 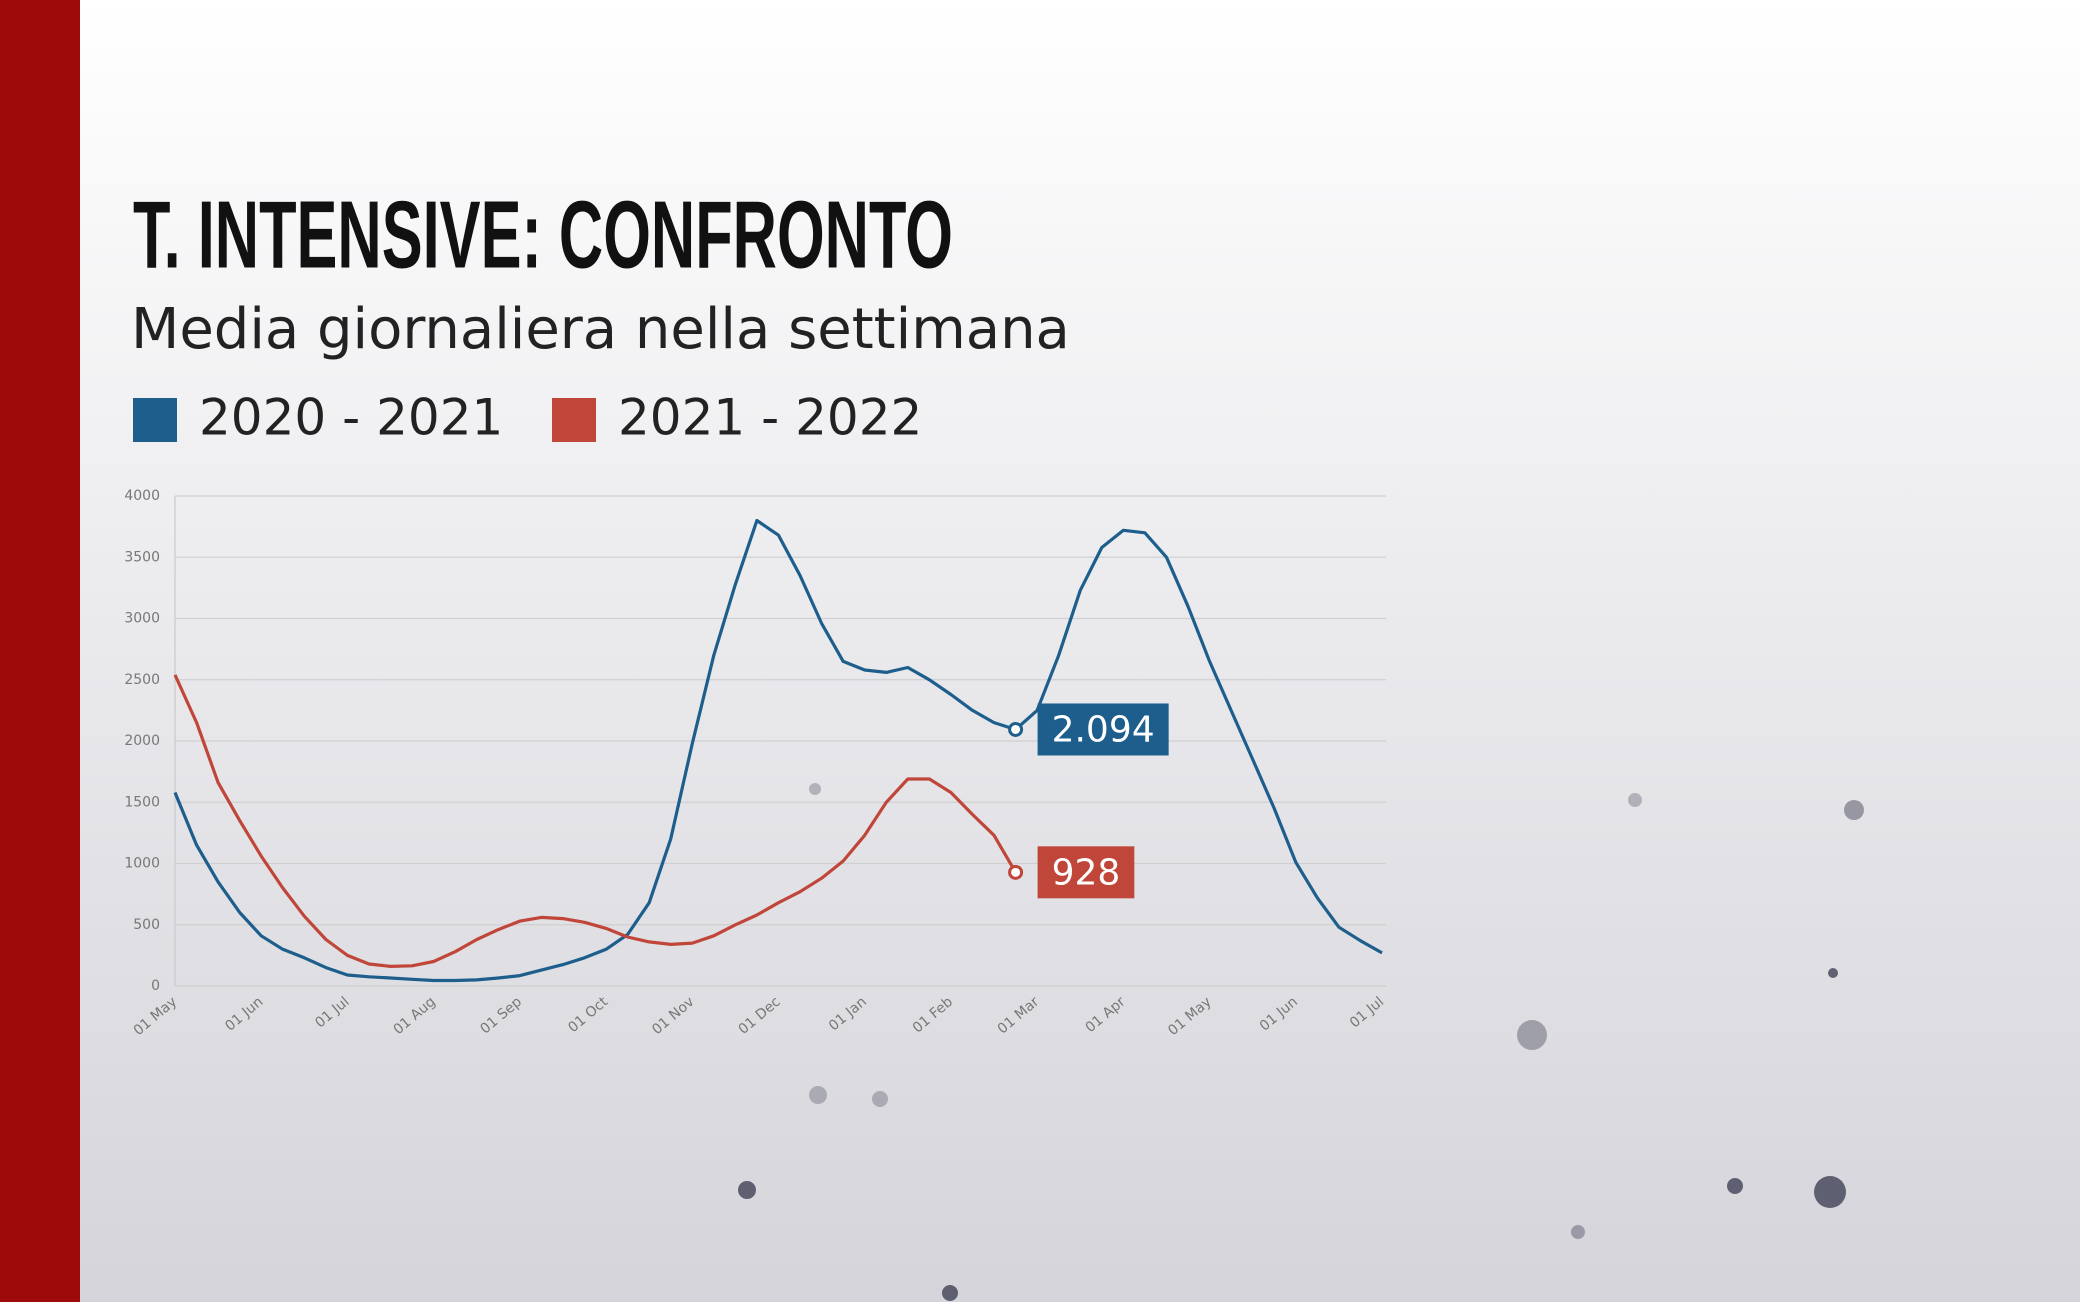 What do you see at coordinates (600, 329) in the screenshot?
I see `chart-subtitle: Media giornaliera nella settimana` at bounding box center [600, 329].